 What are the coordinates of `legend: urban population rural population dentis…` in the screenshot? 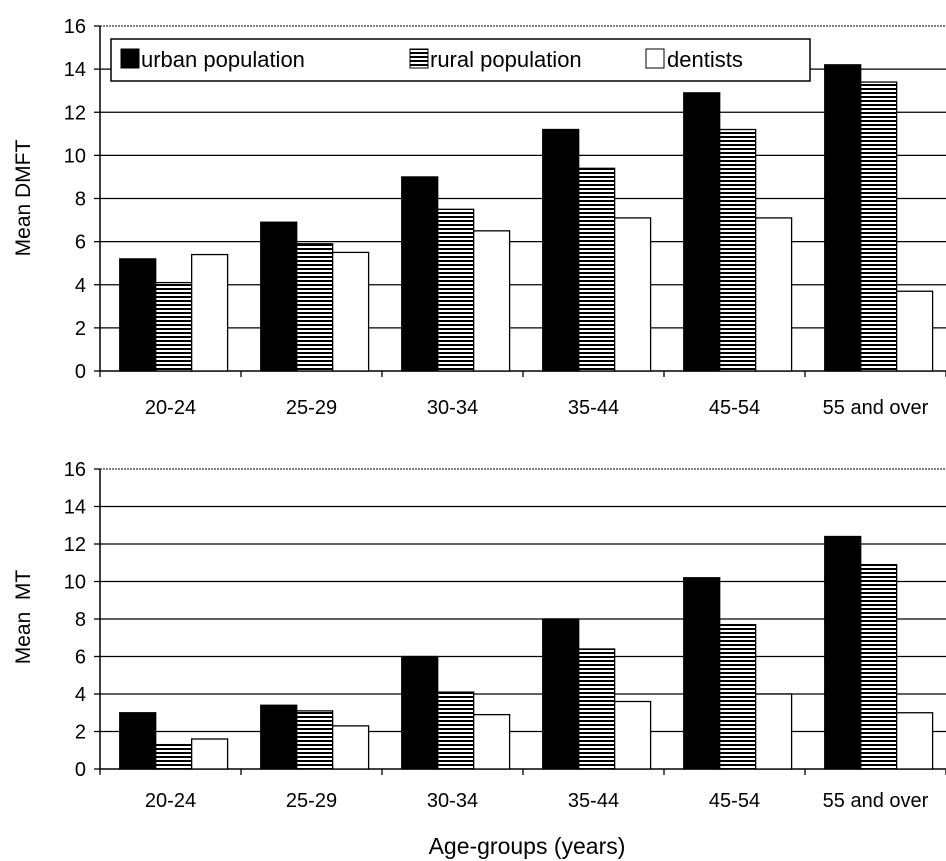 It's located at (460, 60).